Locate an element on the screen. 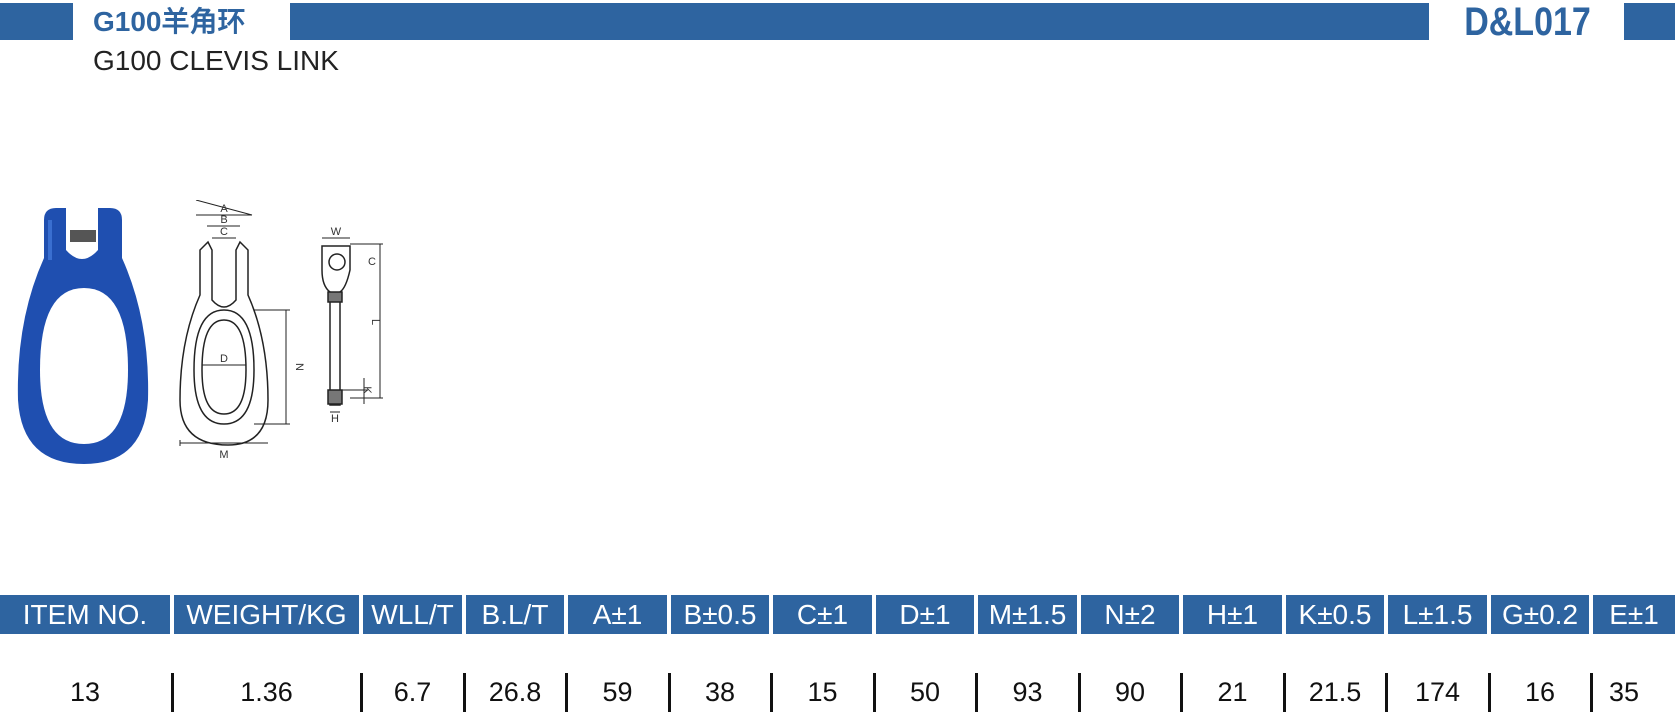 Image resolution: width=1675 pixels, height=712 pixels. dimension-label: M is located at coordinates (223, 455).